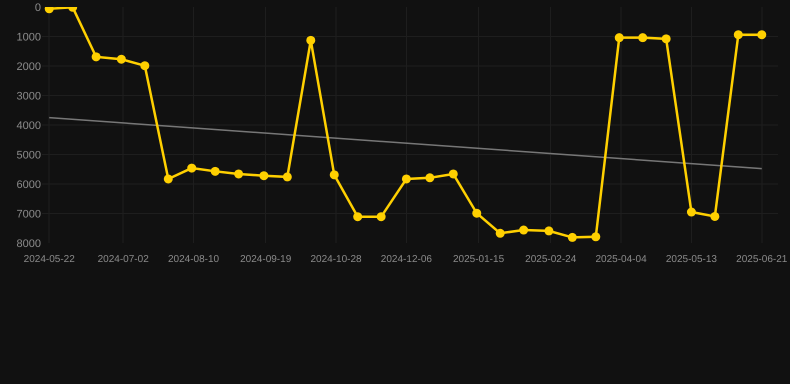  What do you see at coordinates (28, 126) in the screenshot?
I see `y-tick-label: 4000` at bounding box center [28, 126].